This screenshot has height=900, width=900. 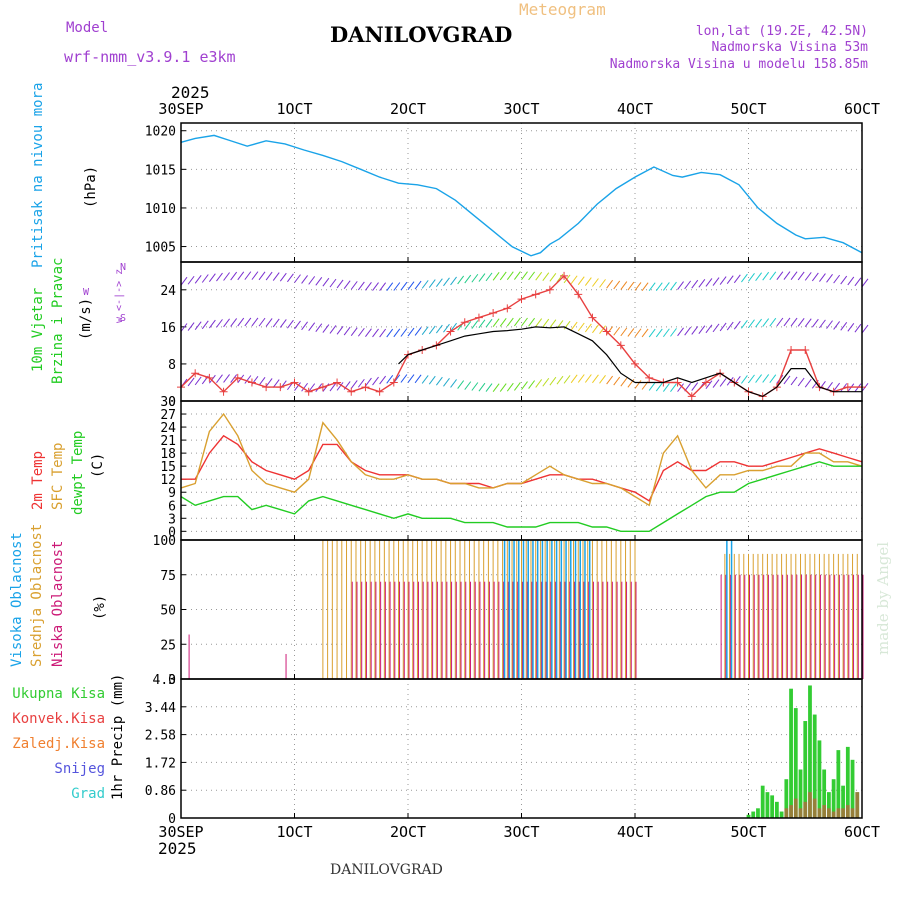 I want to click on y-tick-label: 0, so click(x=172, y=680).